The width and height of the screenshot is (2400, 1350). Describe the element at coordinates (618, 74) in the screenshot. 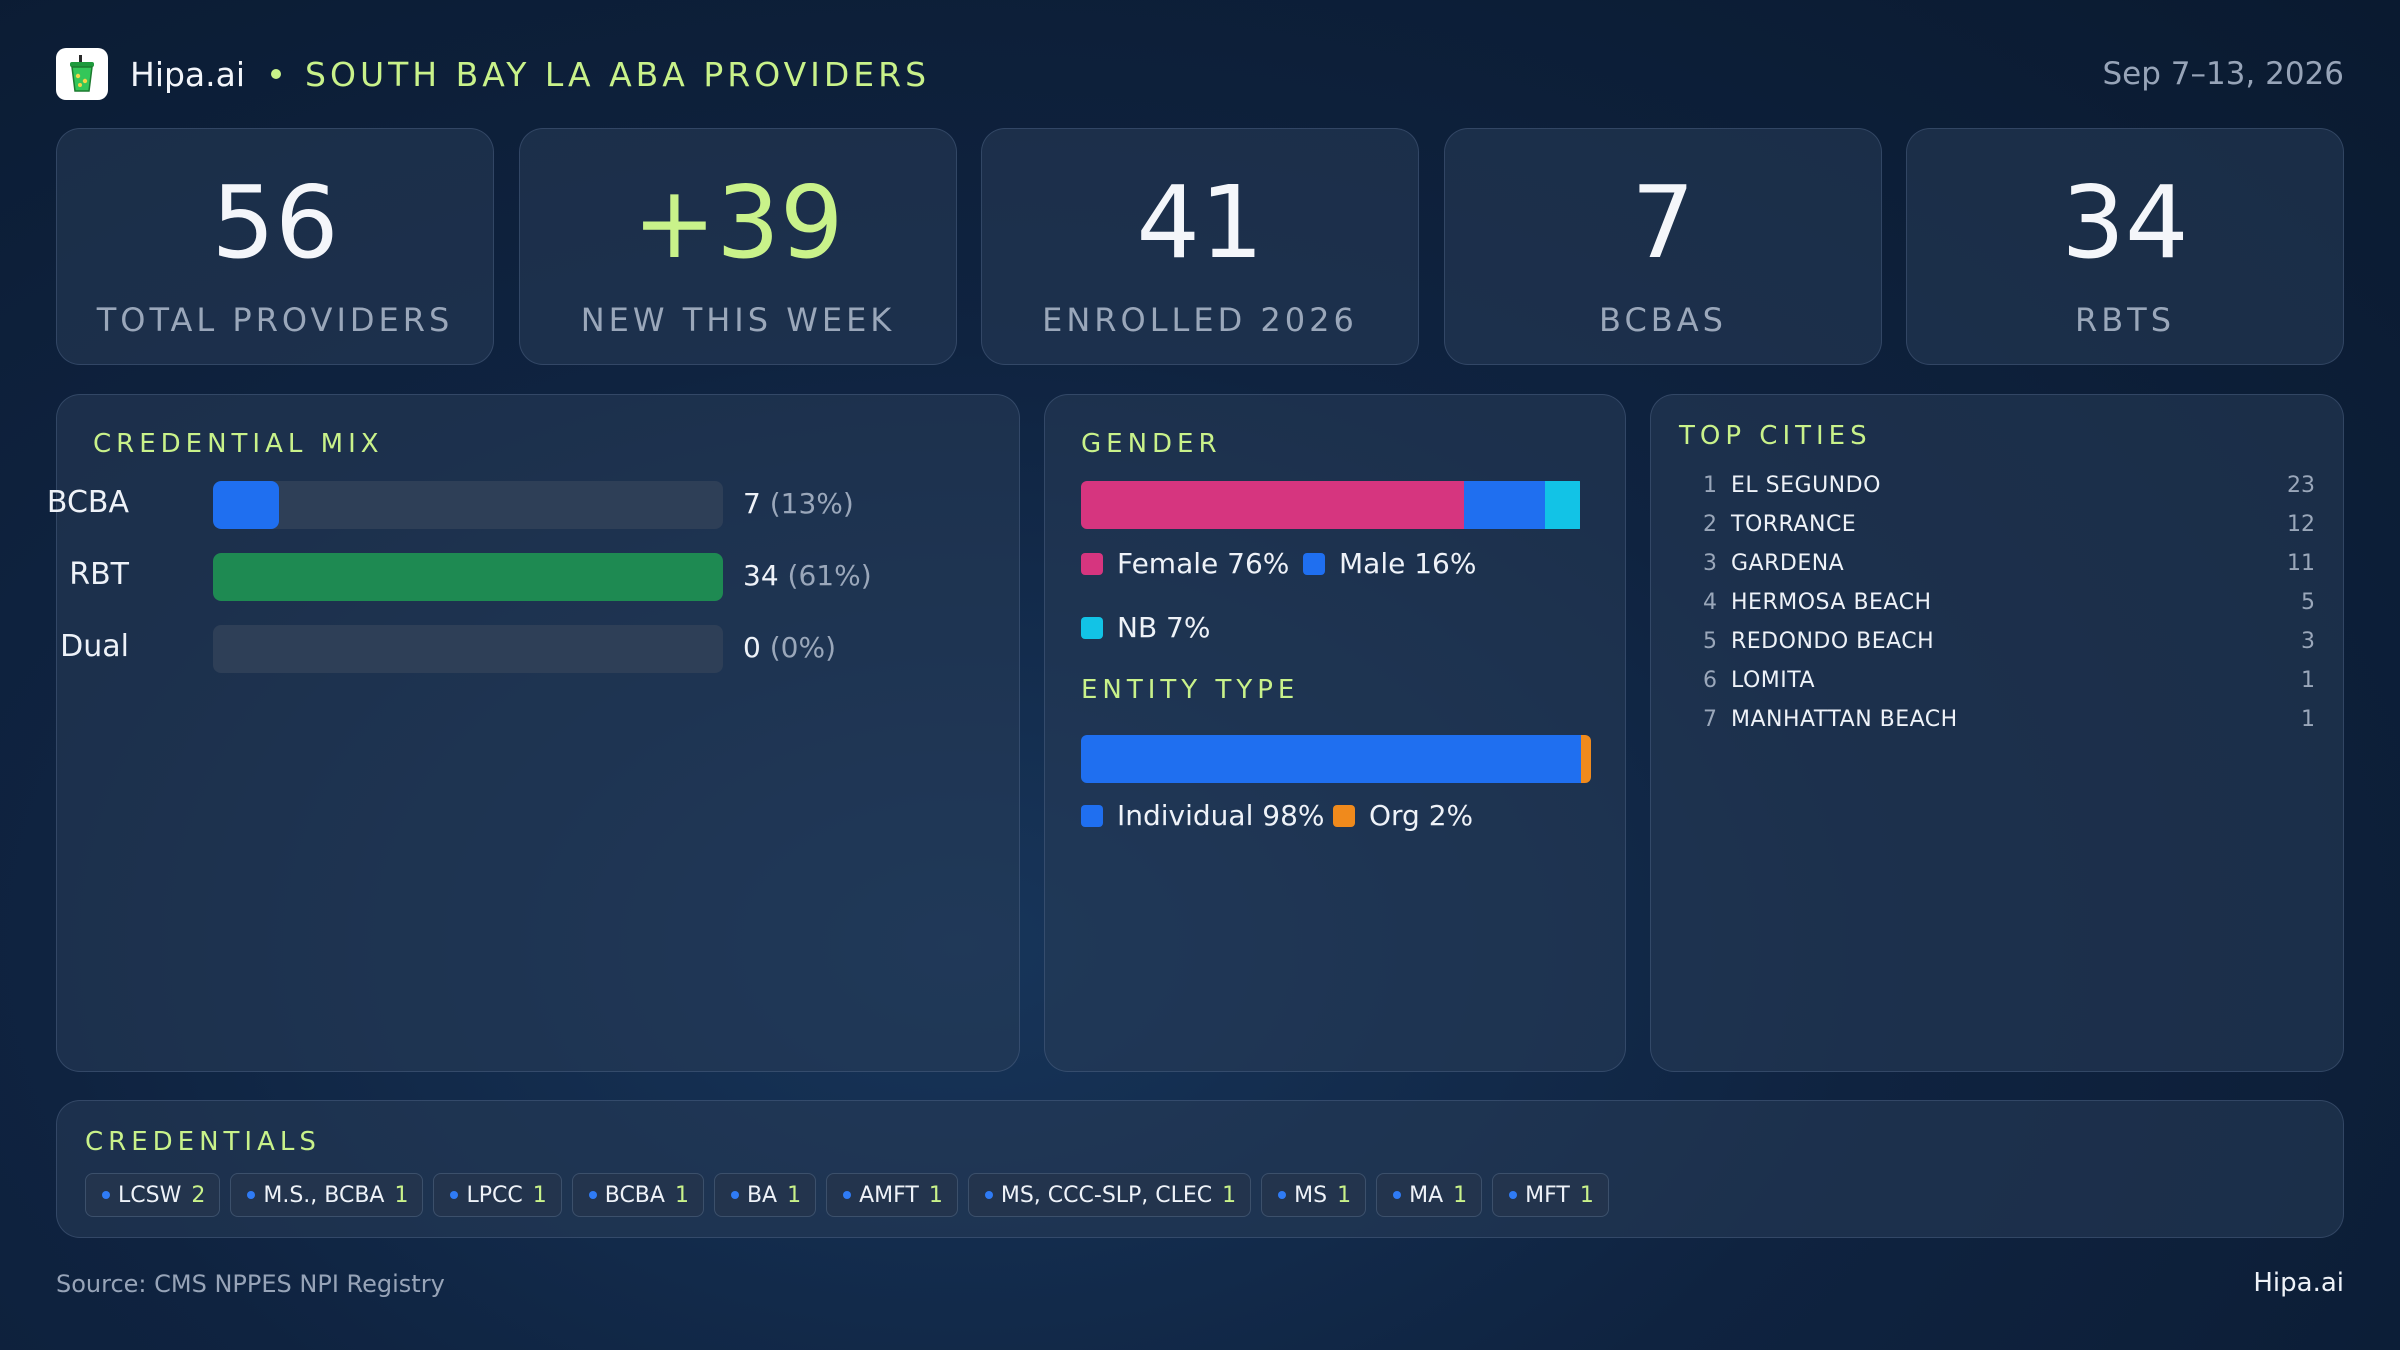

I see `page-title: SOUTH BAY LA ABA PROVIDERS` at that location.